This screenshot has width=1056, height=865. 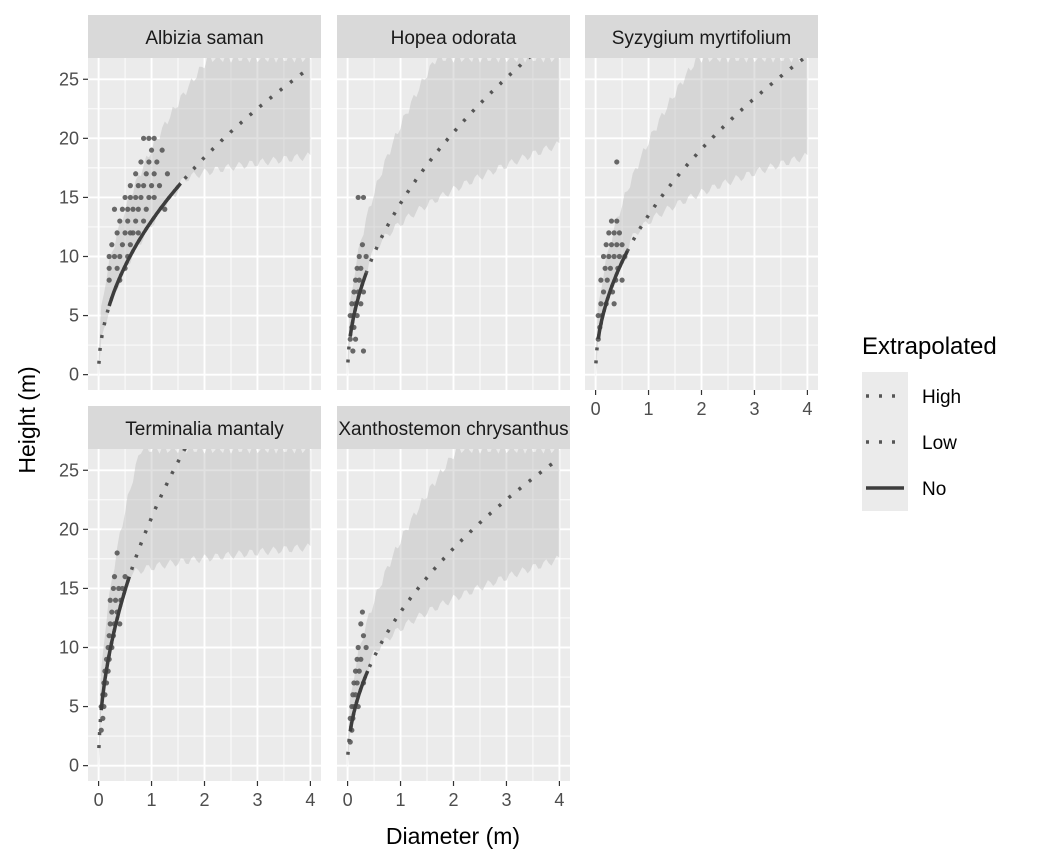 I want to click on facet-strip-label: Terminalia mantaly, so click(x=204, y=429).